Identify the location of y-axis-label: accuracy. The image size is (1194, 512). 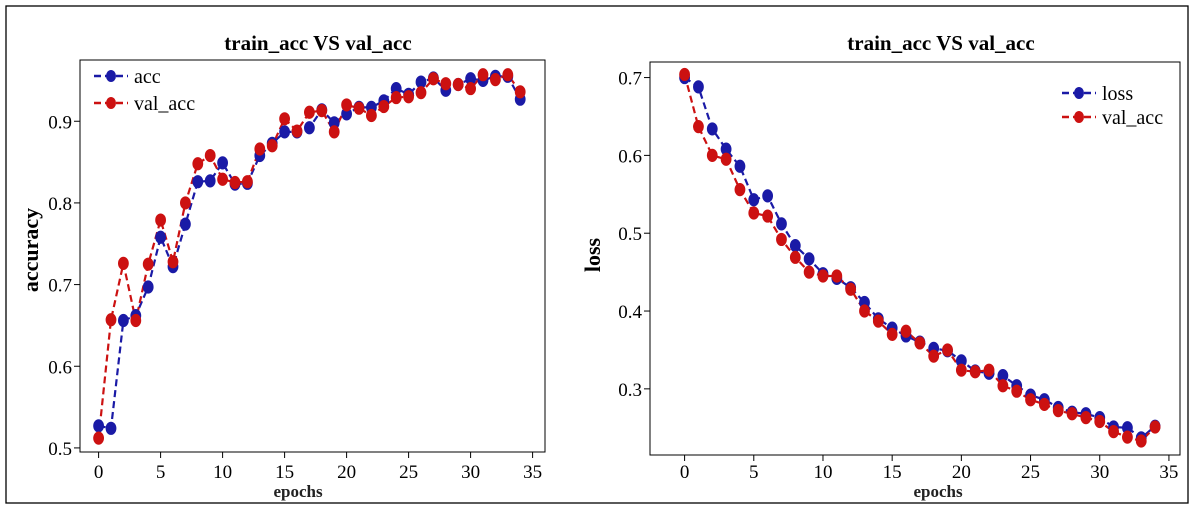
(30, 250).